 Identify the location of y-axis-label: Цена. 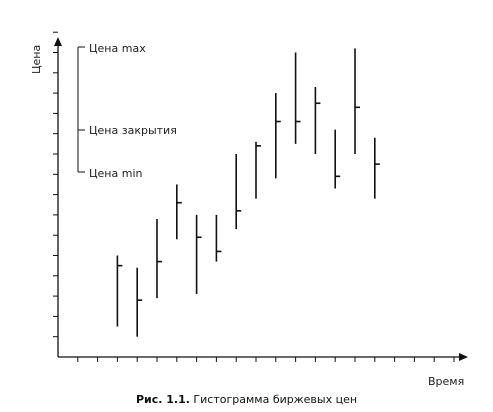
(36, 59).